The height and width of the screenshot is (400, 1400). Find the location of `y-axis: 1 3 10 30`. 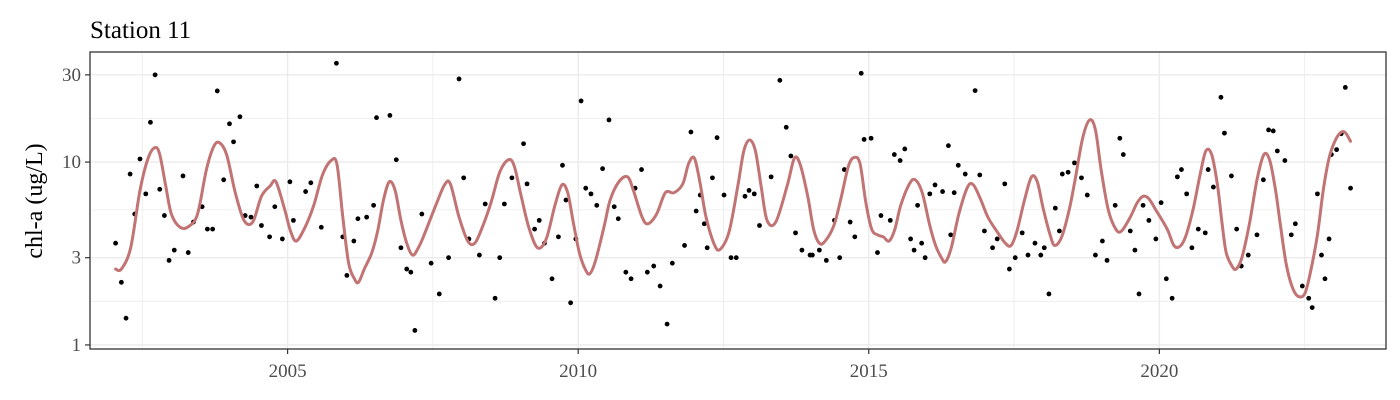

y-axis: 1 3 10 30 is located at coordinates (76, 210).